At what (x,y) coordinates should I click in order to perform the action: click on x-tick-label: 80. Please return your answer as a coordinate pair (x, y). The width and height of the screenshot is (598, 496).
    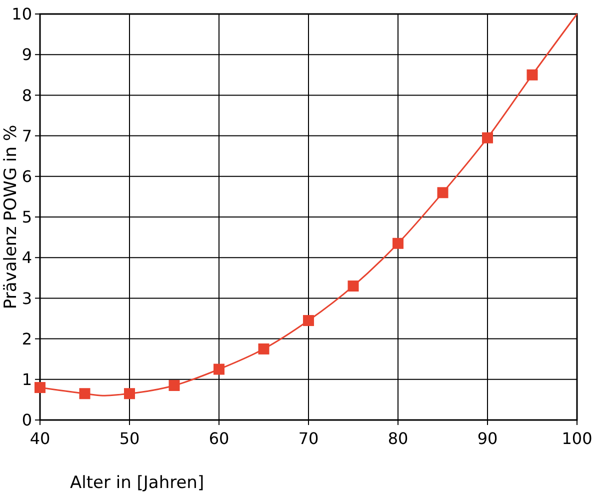
    Looking at the image, I should click on (398, 438).